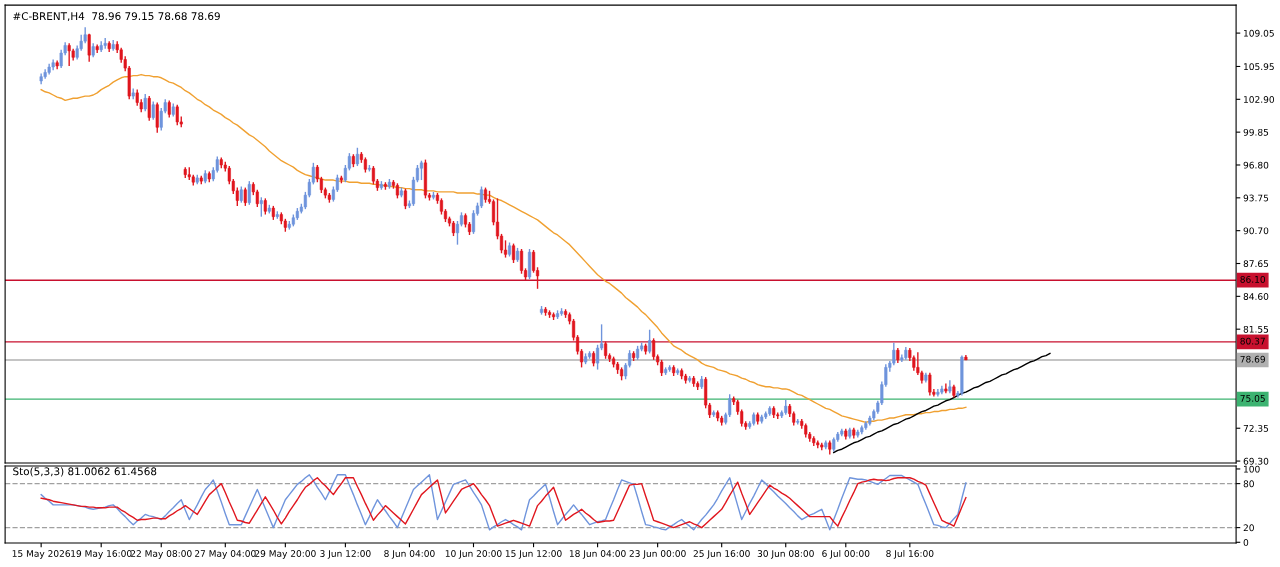 The height and width of the screenshot is (567, 1280). Describe the element at coordinates (1256, 165) in the screenshot. I see `y-tick-label: 96.80` at that location.